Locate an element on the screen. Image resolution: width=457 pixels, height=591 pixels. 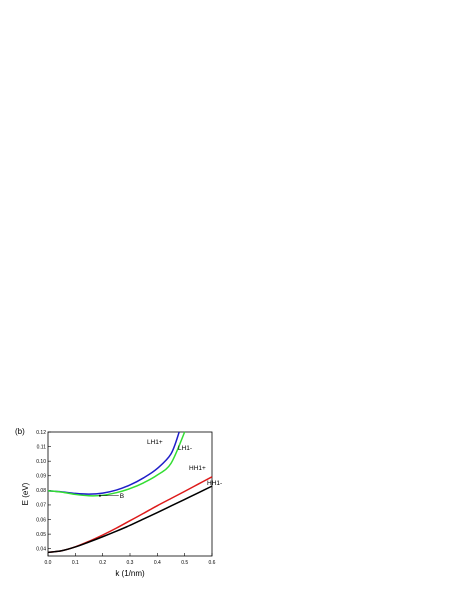
x-tick-label: 0.5 is located at coordinates (184, 563).